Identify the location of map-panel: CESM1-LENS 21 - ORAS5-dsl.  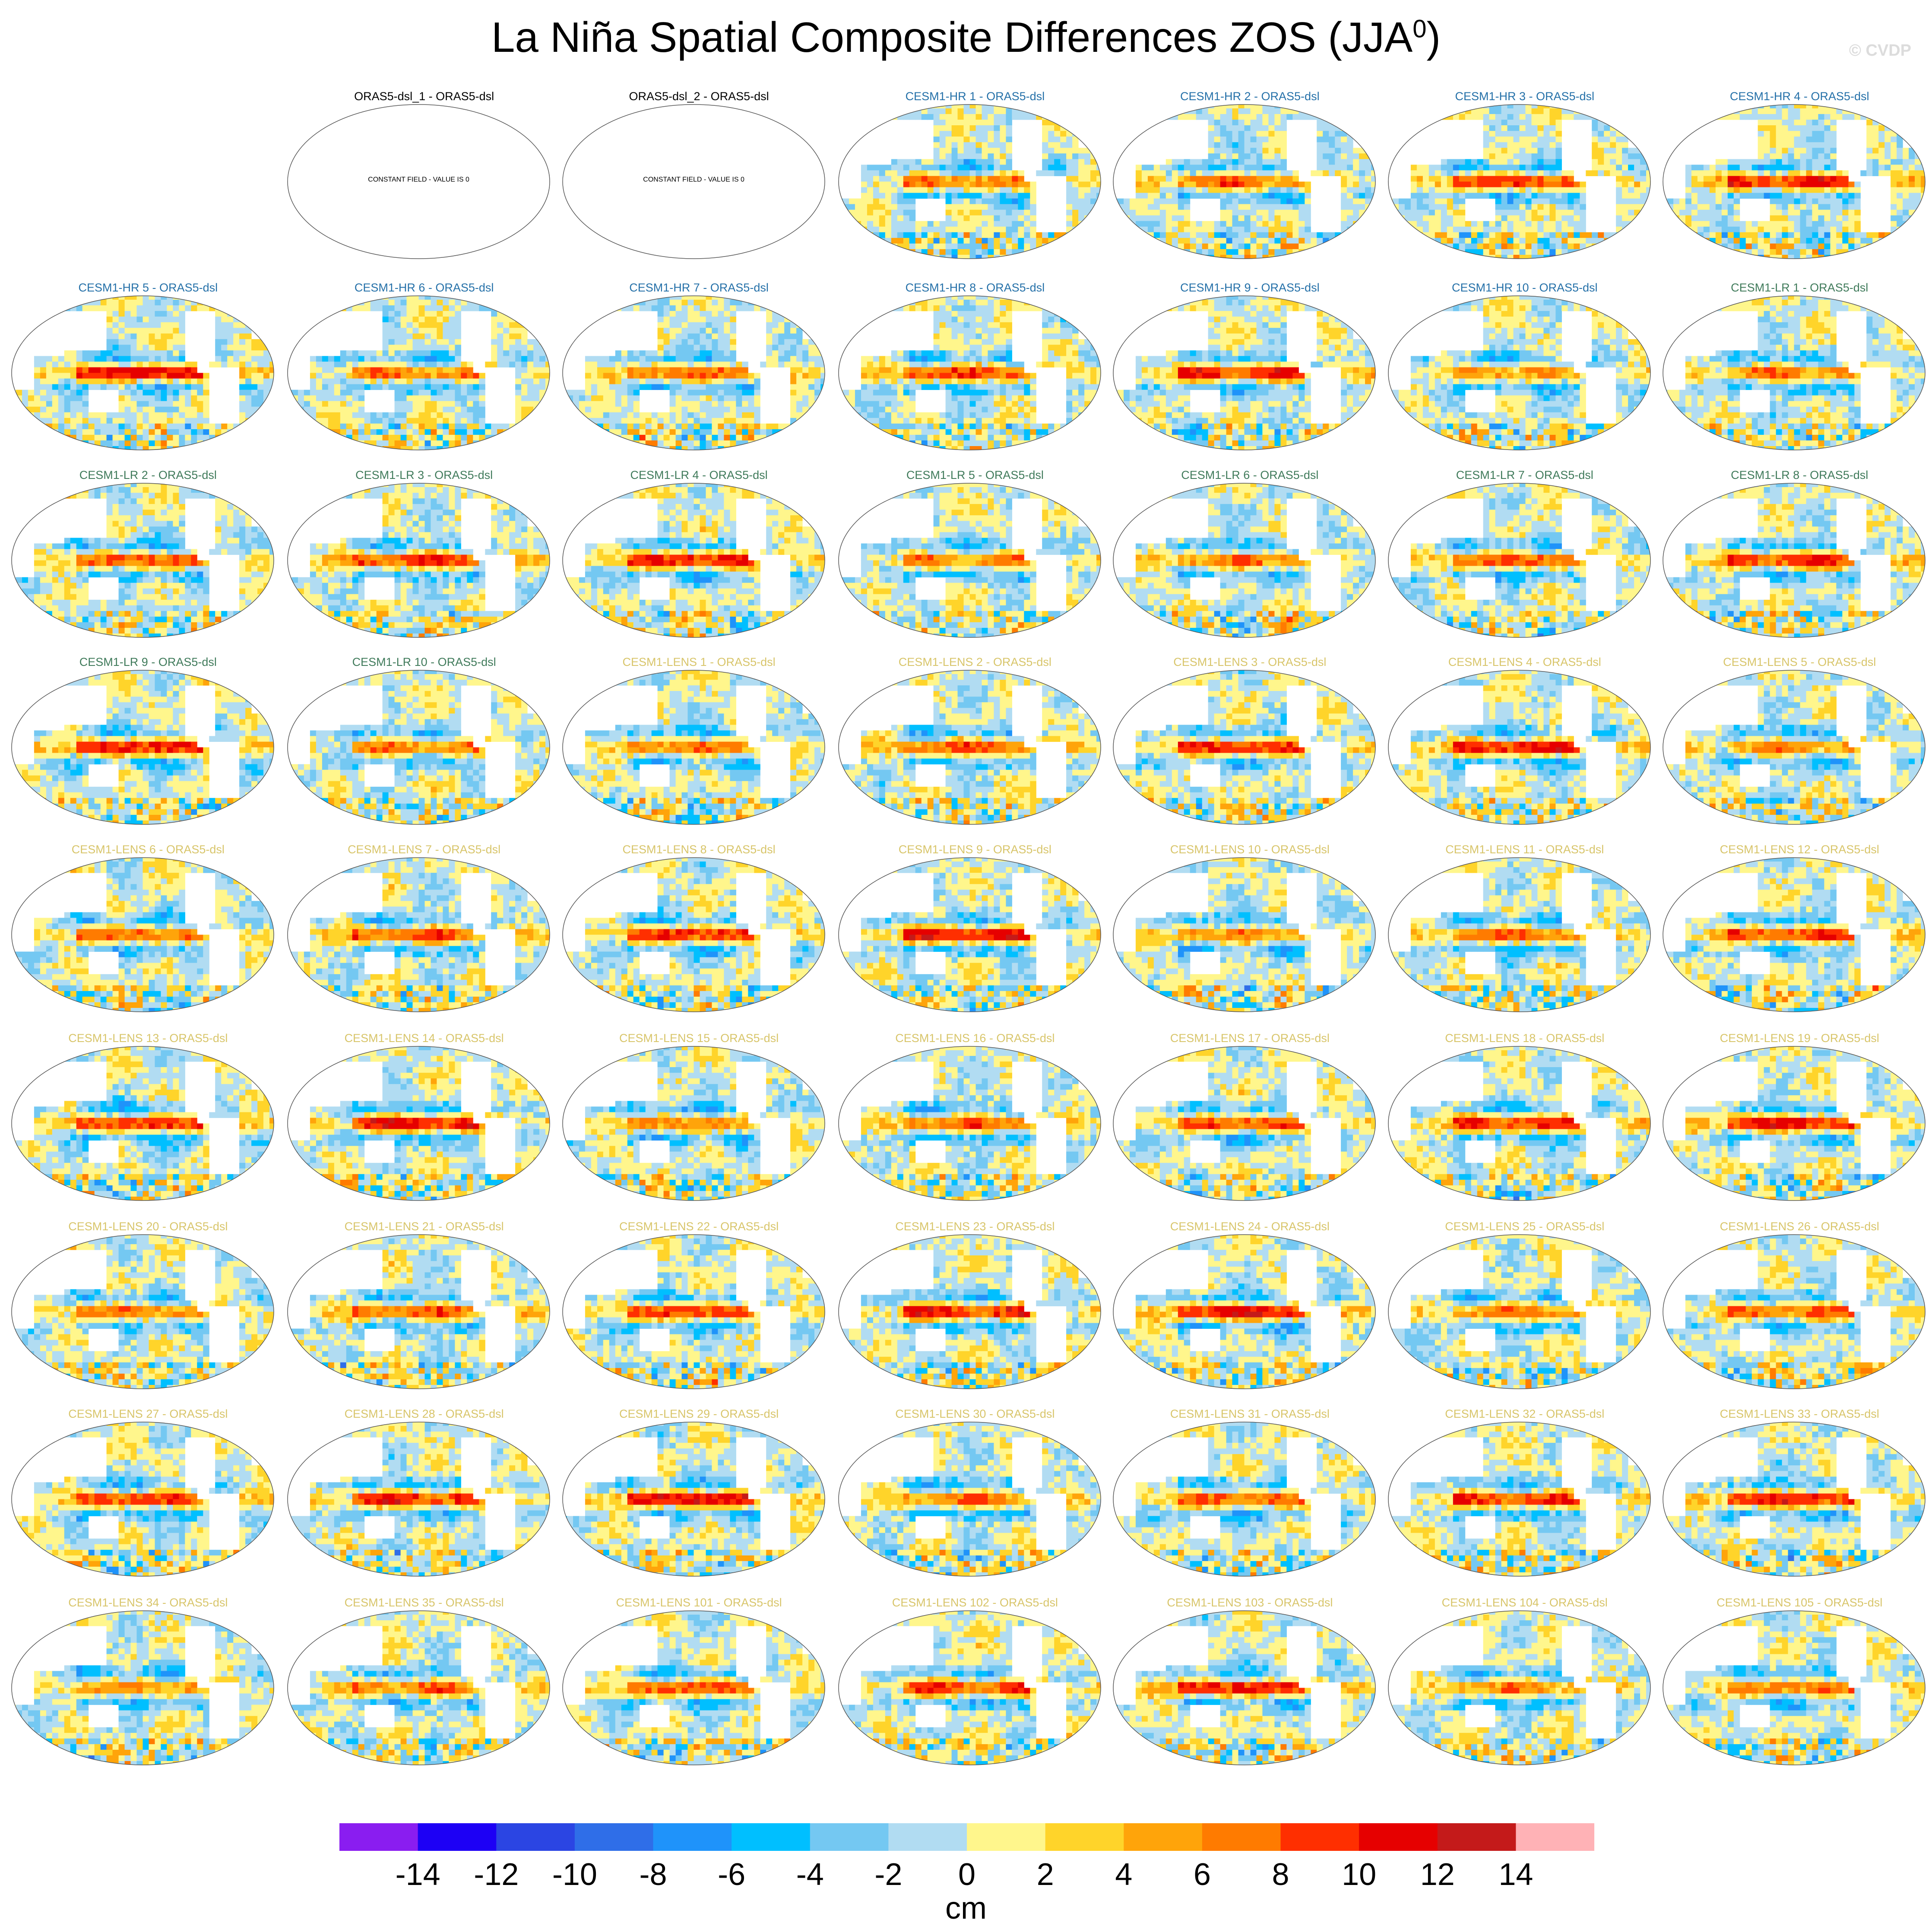
(424, 1313).